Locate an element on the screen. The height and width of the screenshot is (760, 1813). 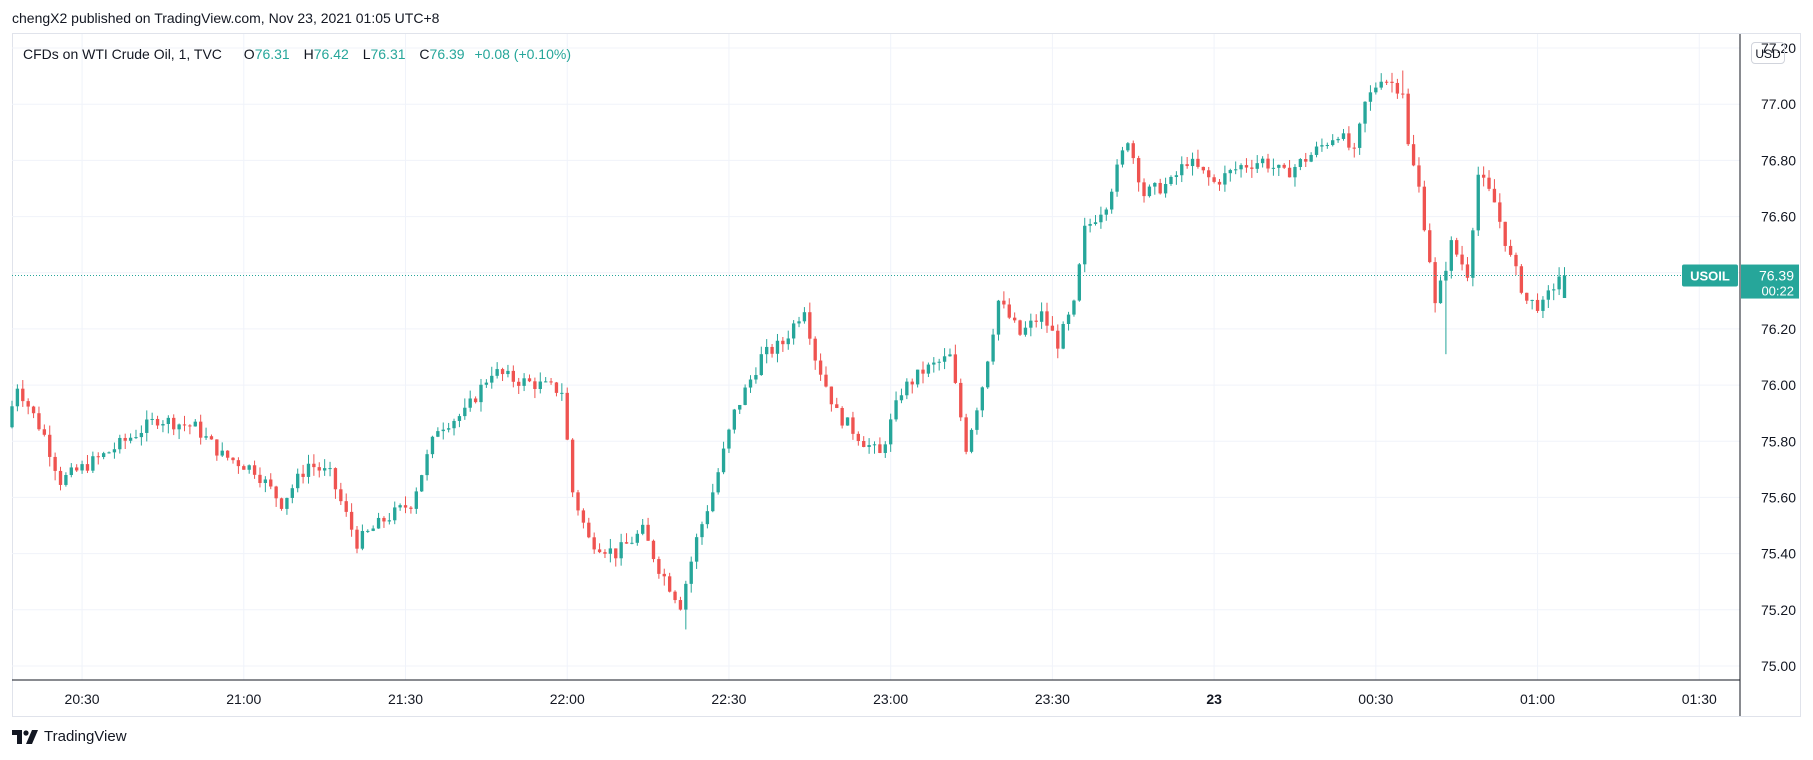
last-price-tag is located at coordinates (1770, 281).